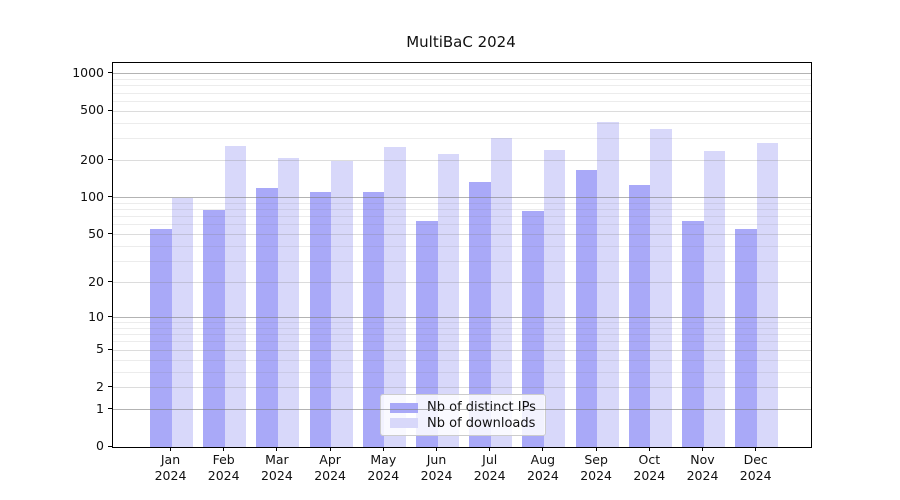 This screenshot has height=500, width=900. I want to click on legend-item-downloads: Nb of downloads, so click(463, 424).